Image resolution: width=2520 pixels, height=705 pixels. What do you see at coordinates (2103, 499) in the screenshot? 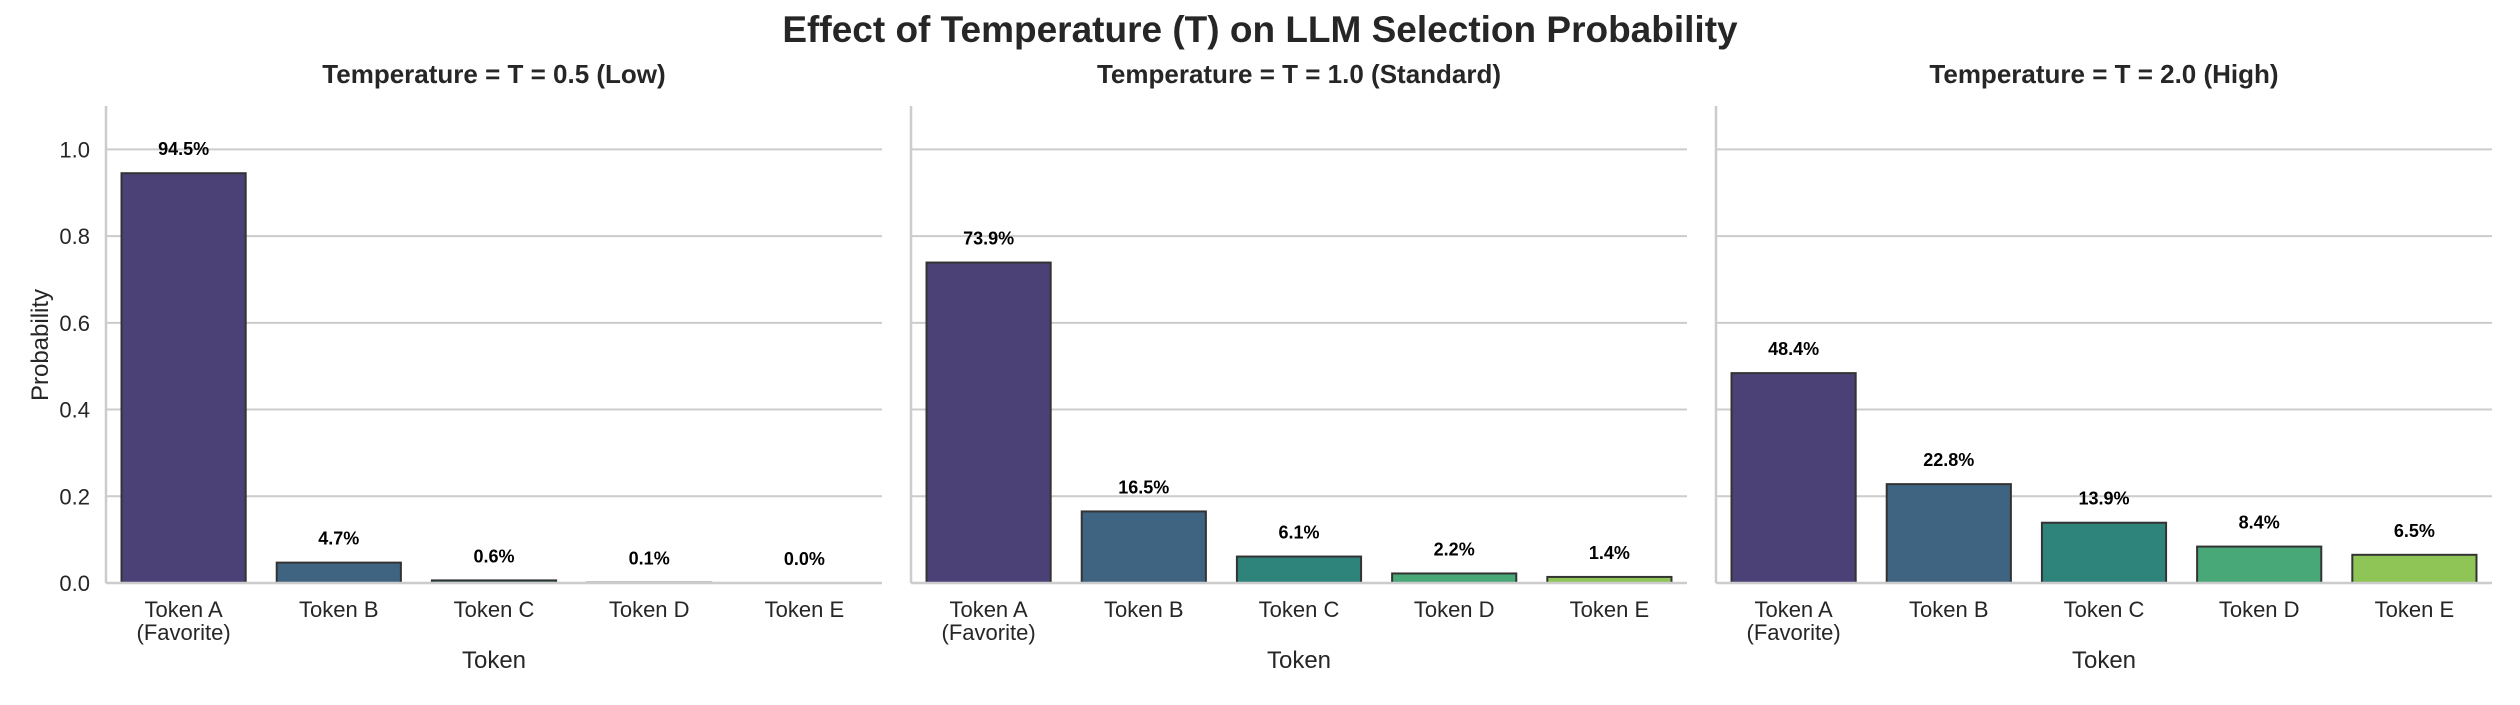
I see `bar-value-label: 13.9%` at bounding box center [2103, 499].